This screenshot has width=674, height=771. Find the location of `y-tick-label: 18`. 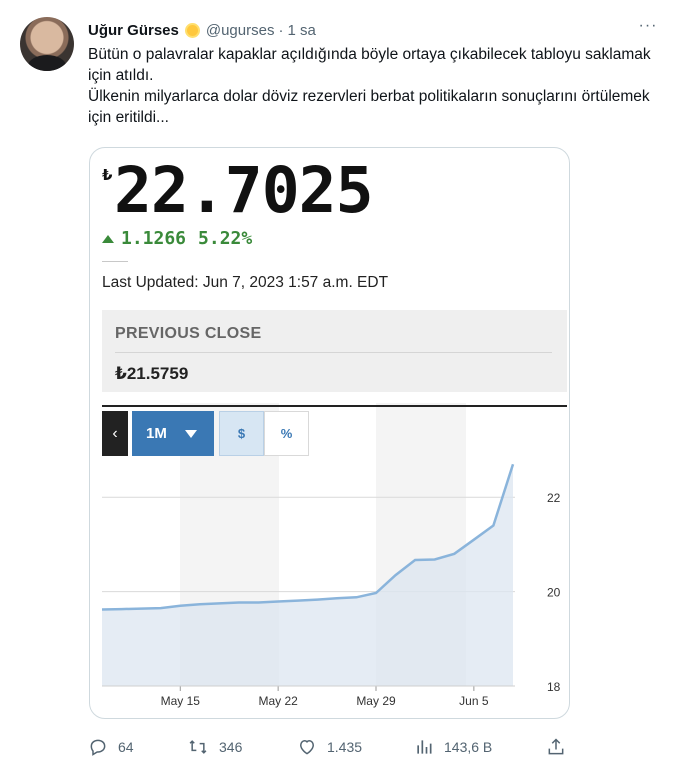

y-tick-label: 18 is located at coordinates (554, 687).